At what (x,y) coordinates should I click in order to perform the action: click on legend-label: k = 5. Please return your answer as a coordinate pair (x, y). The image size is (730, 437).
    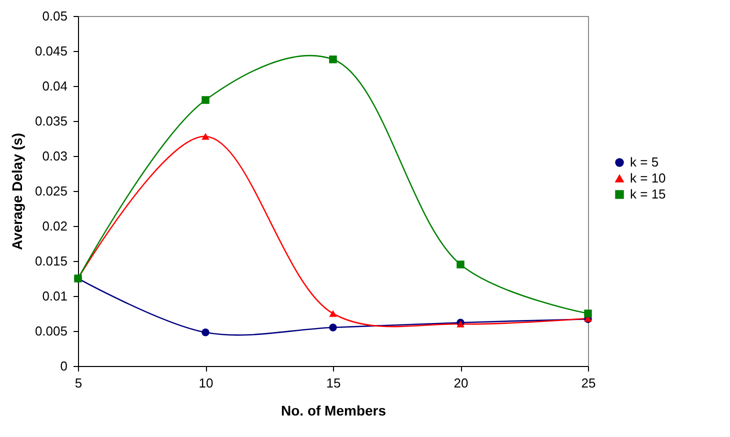
    Looking at the image, I should click on (644, 162).